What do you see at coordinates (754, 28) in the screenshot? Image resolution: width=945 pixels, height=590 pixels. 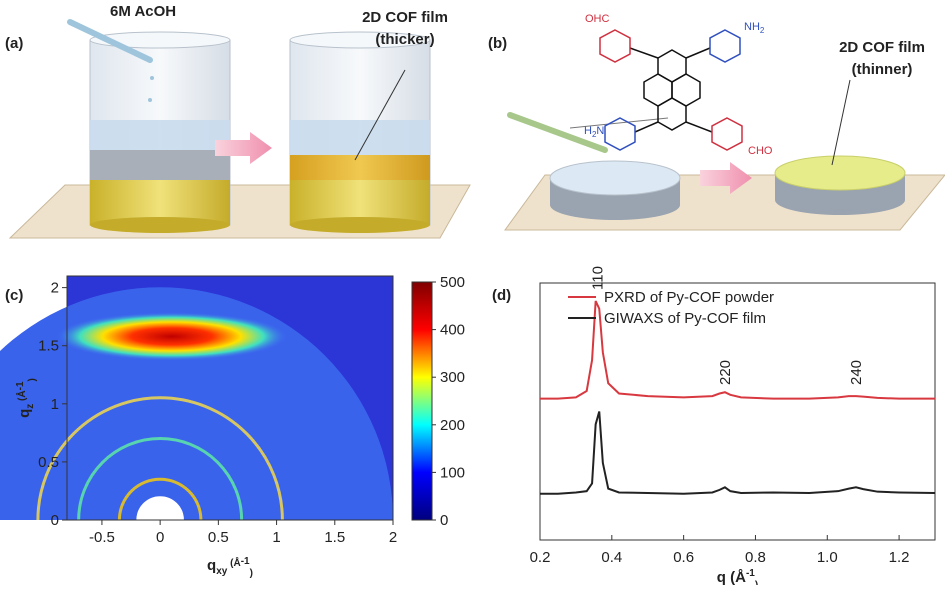 I see `molecule-label: NH2` at bounding box center [754, 28].